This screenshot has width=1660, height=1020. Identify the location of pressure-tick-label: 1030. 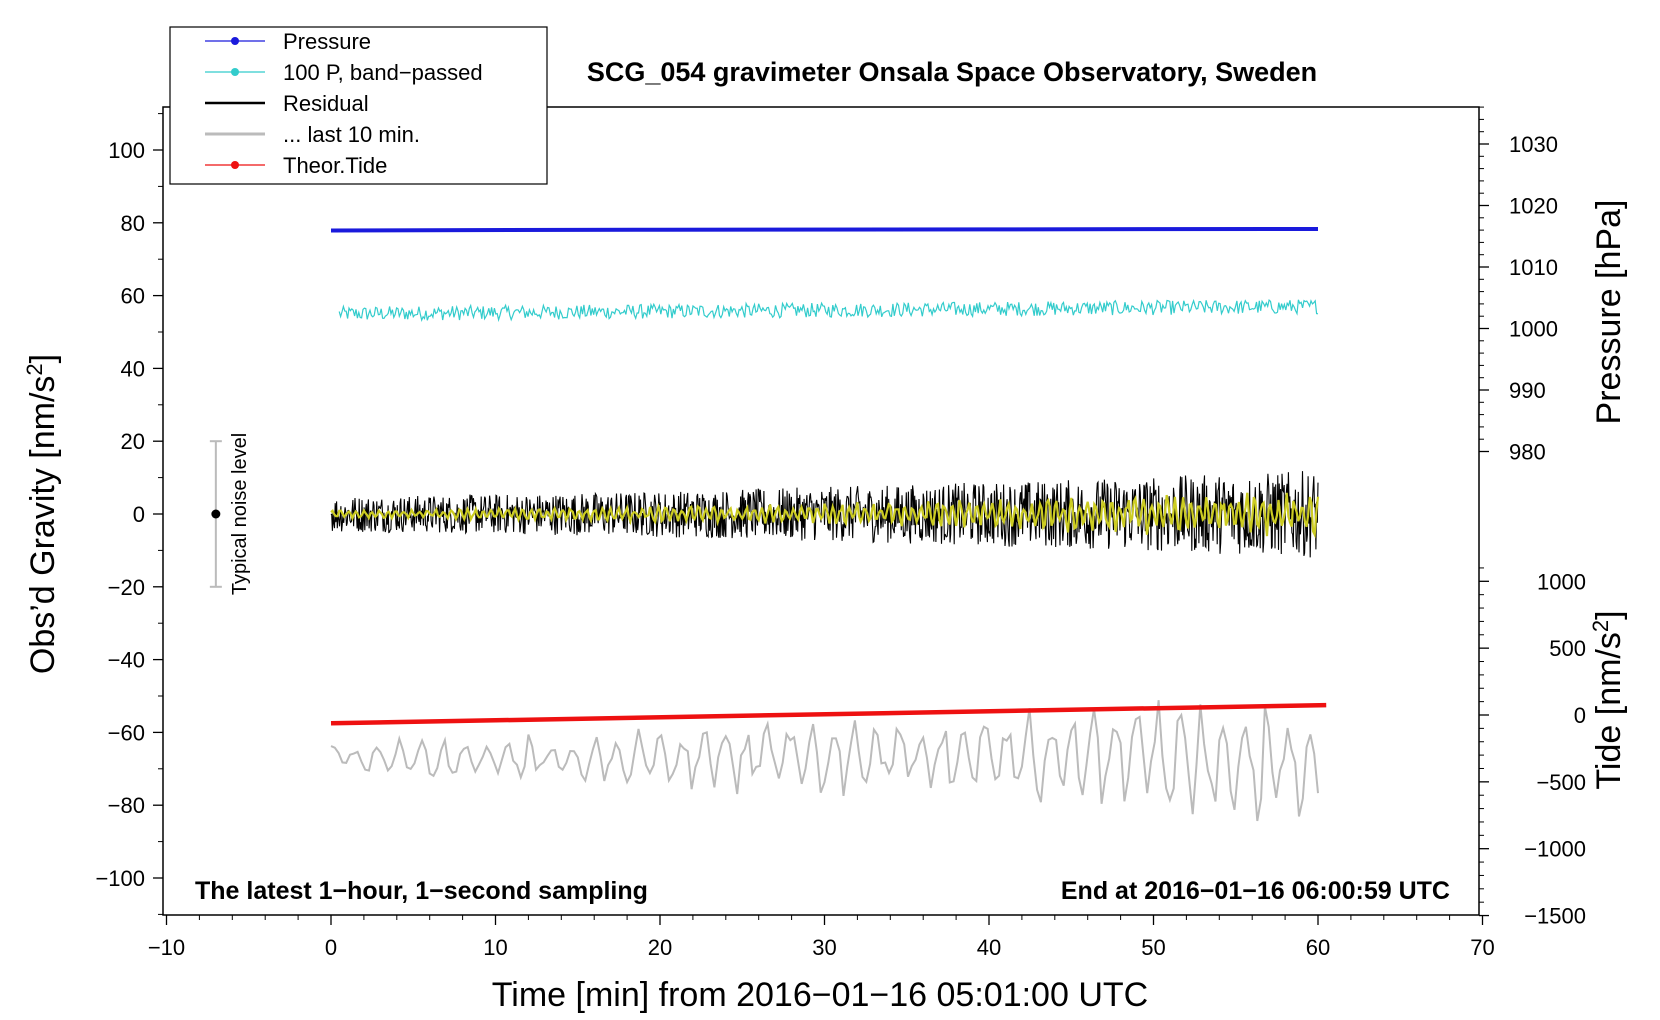
(1533, 144).